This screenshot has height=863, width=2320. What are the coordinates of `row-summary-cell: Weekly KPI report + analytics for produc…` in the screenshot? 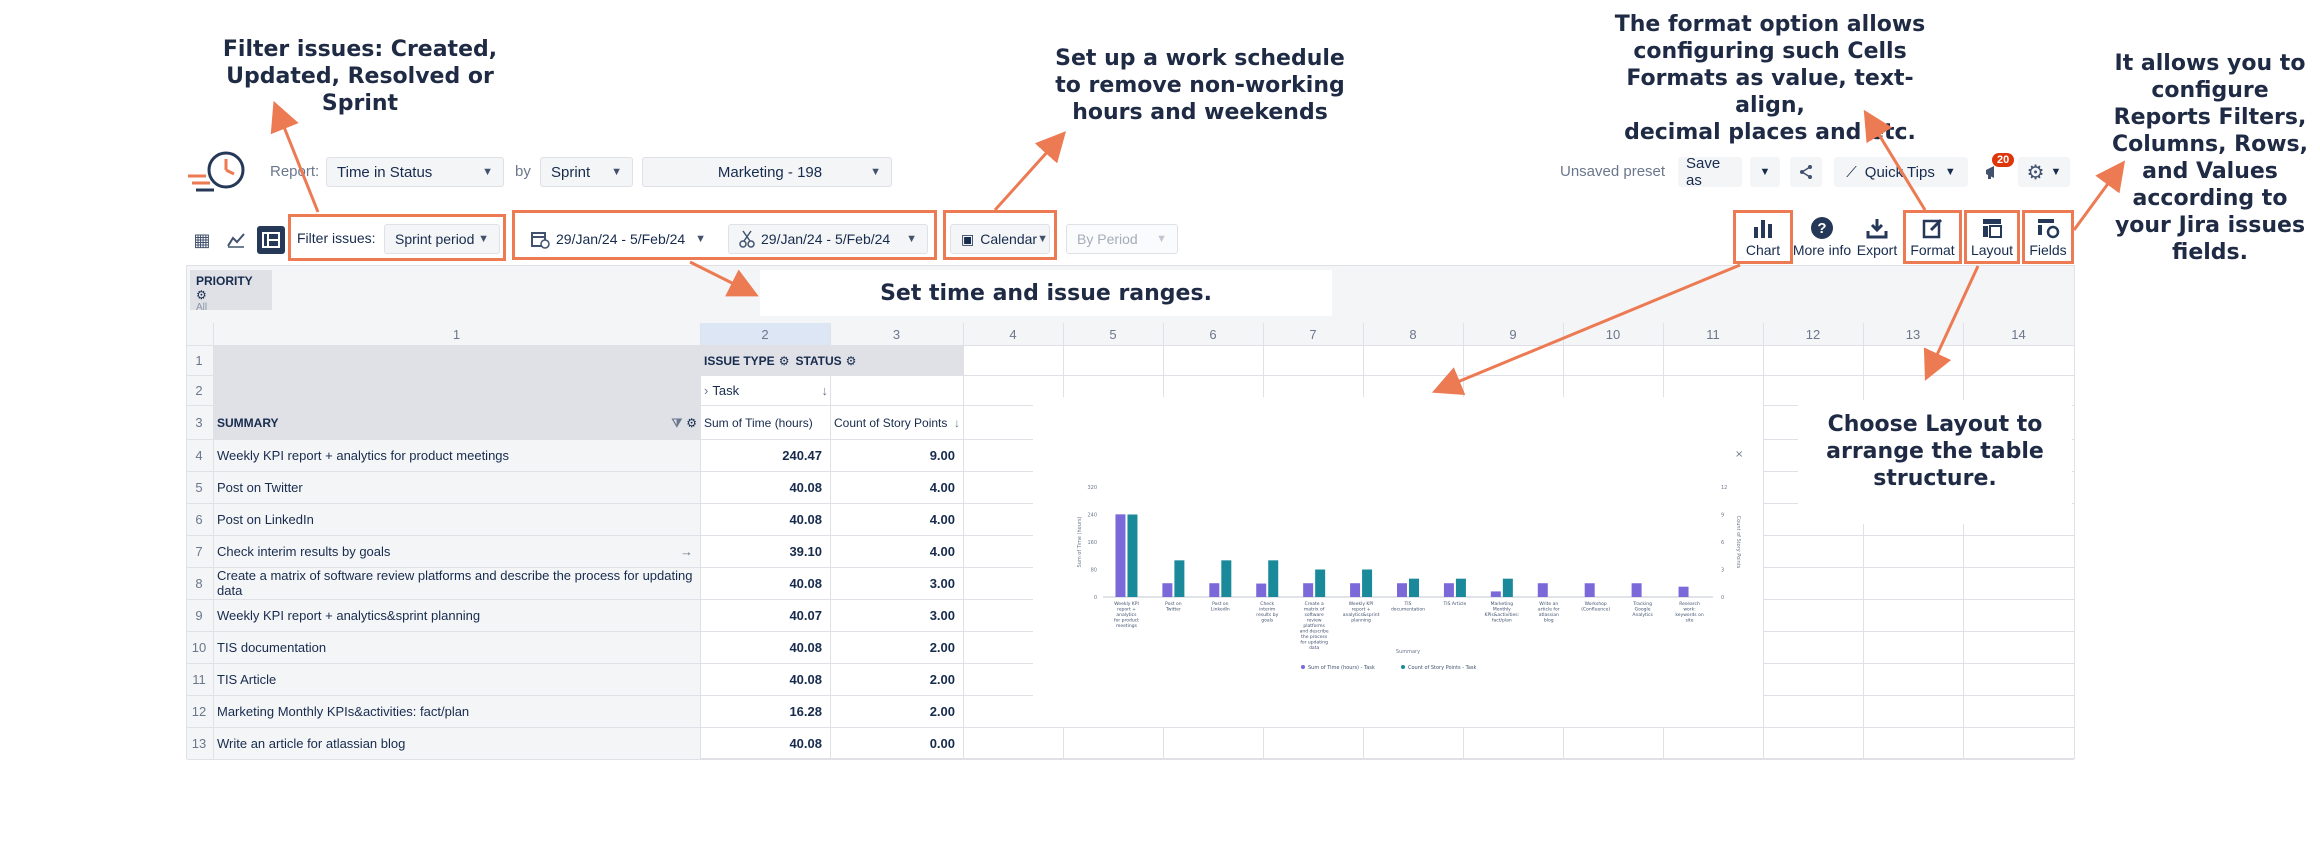 It's located at (363, 455).